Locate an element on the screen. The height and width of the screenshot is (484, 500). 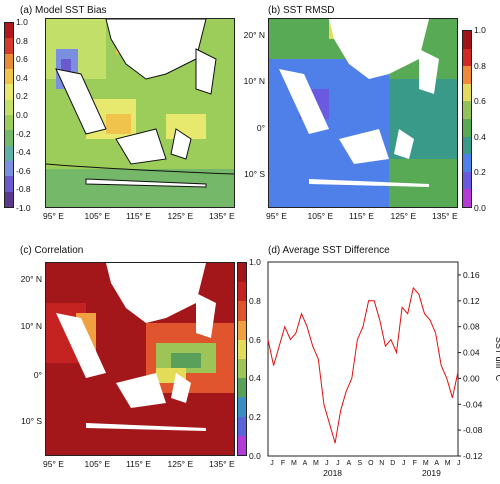
month-tick-label: S is located at coordinates (360, 463).